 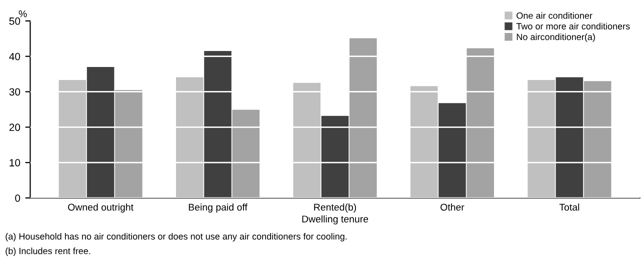 What do you see at coordinates (335, 219) in the screenshot?
I see `x-axis-title: Dwelling tenure` at bounding box center [335, 219].